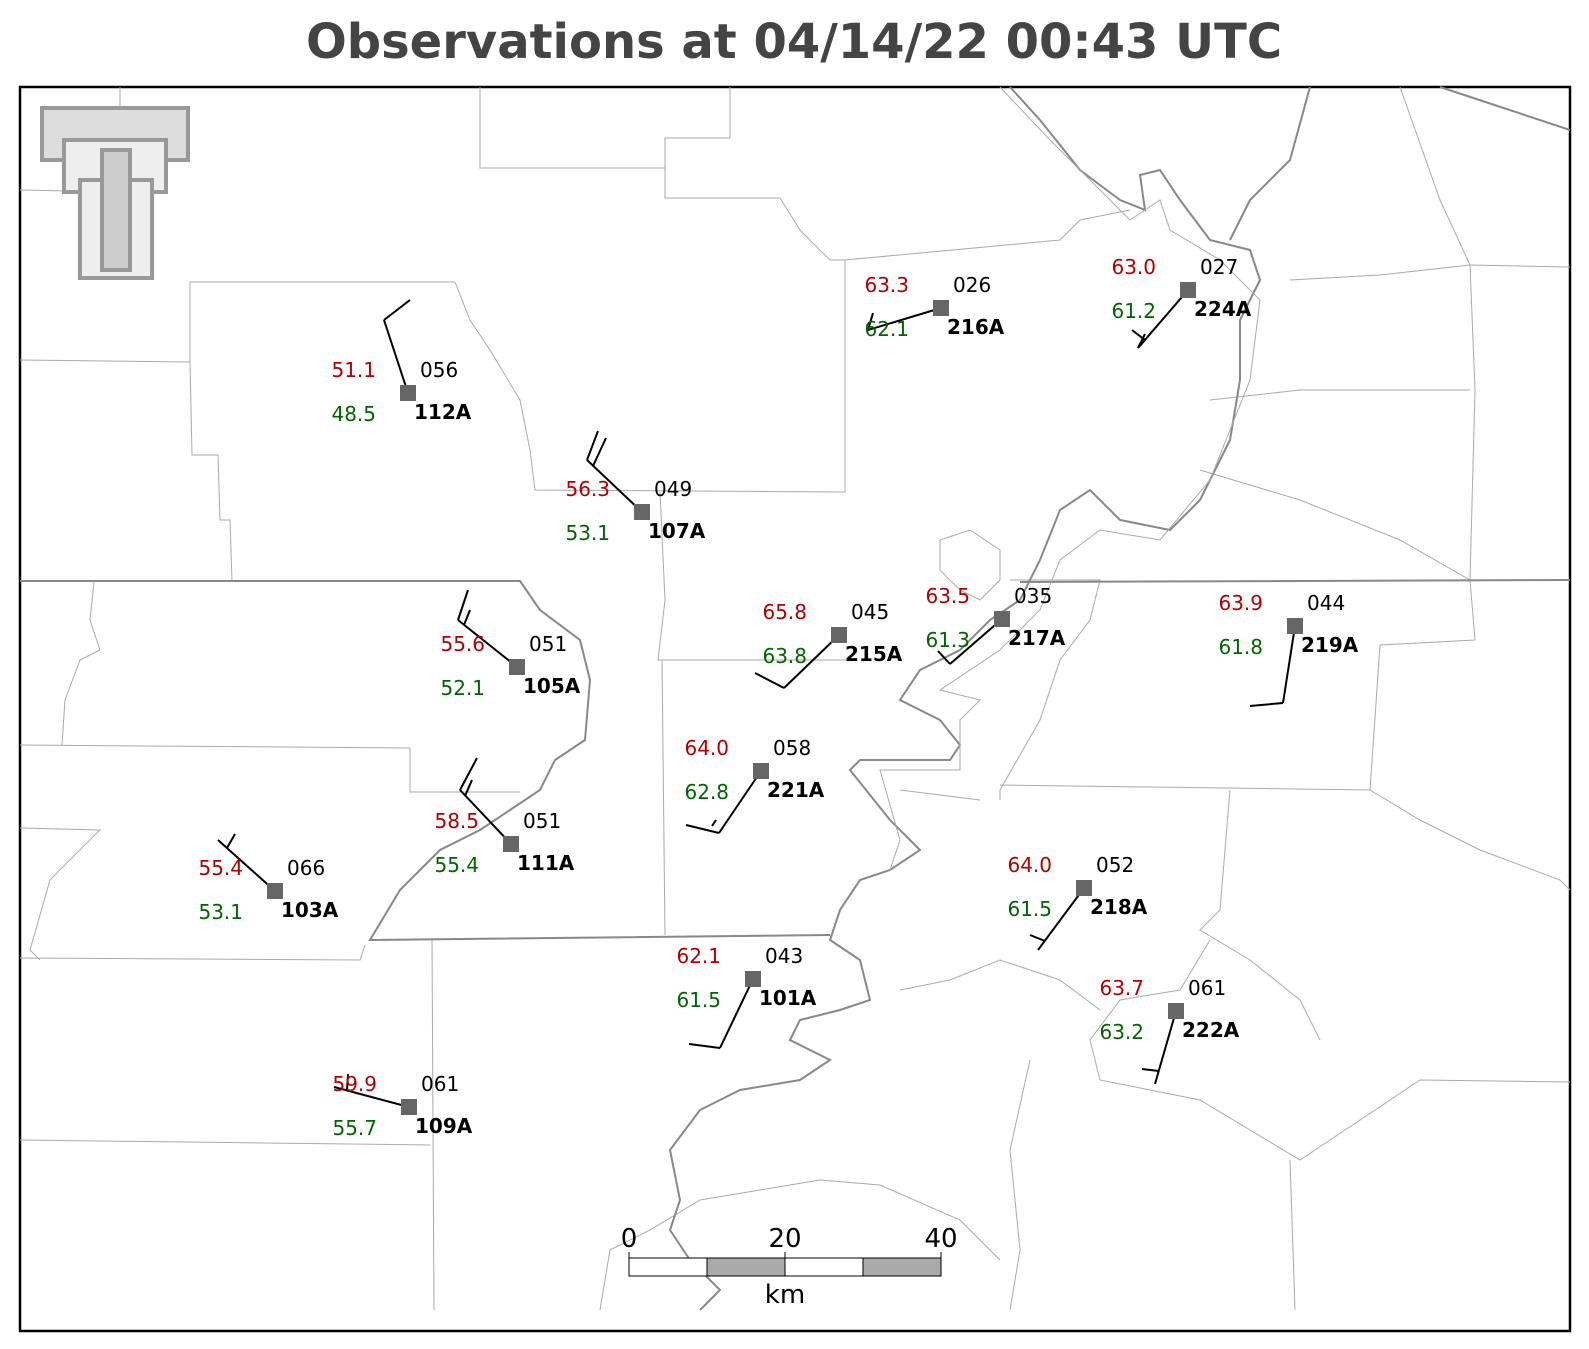 Image resolution: width=1589 pixels, height=1349 pixels. What do you see at coordinates (1133, 267) in the screenshot?
I see `temperature: 63.0` at bounding box center [1133, 267].